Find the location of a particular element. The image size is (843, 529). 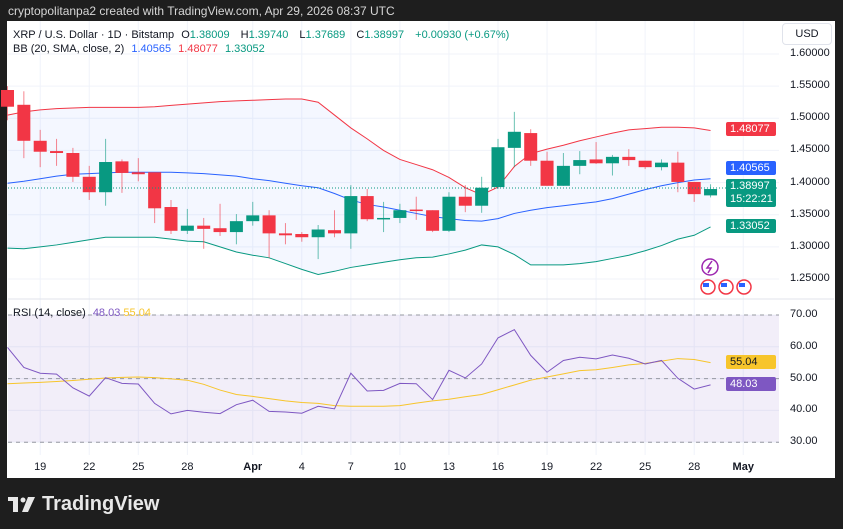

rsi-tick-label: 30.00 is located at coordinates (804, 441).